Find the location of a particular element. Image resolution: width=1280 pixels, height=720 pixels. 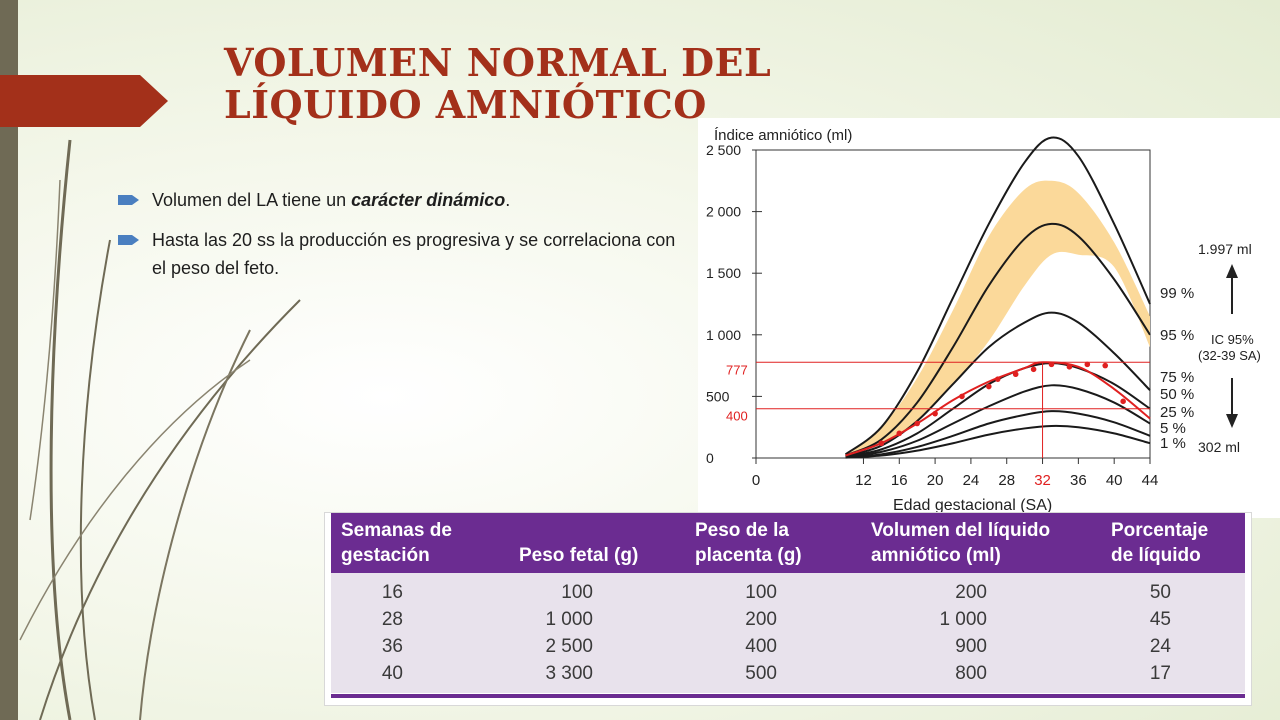

table-cell: 3 300 is located at coordinates (569, 673).